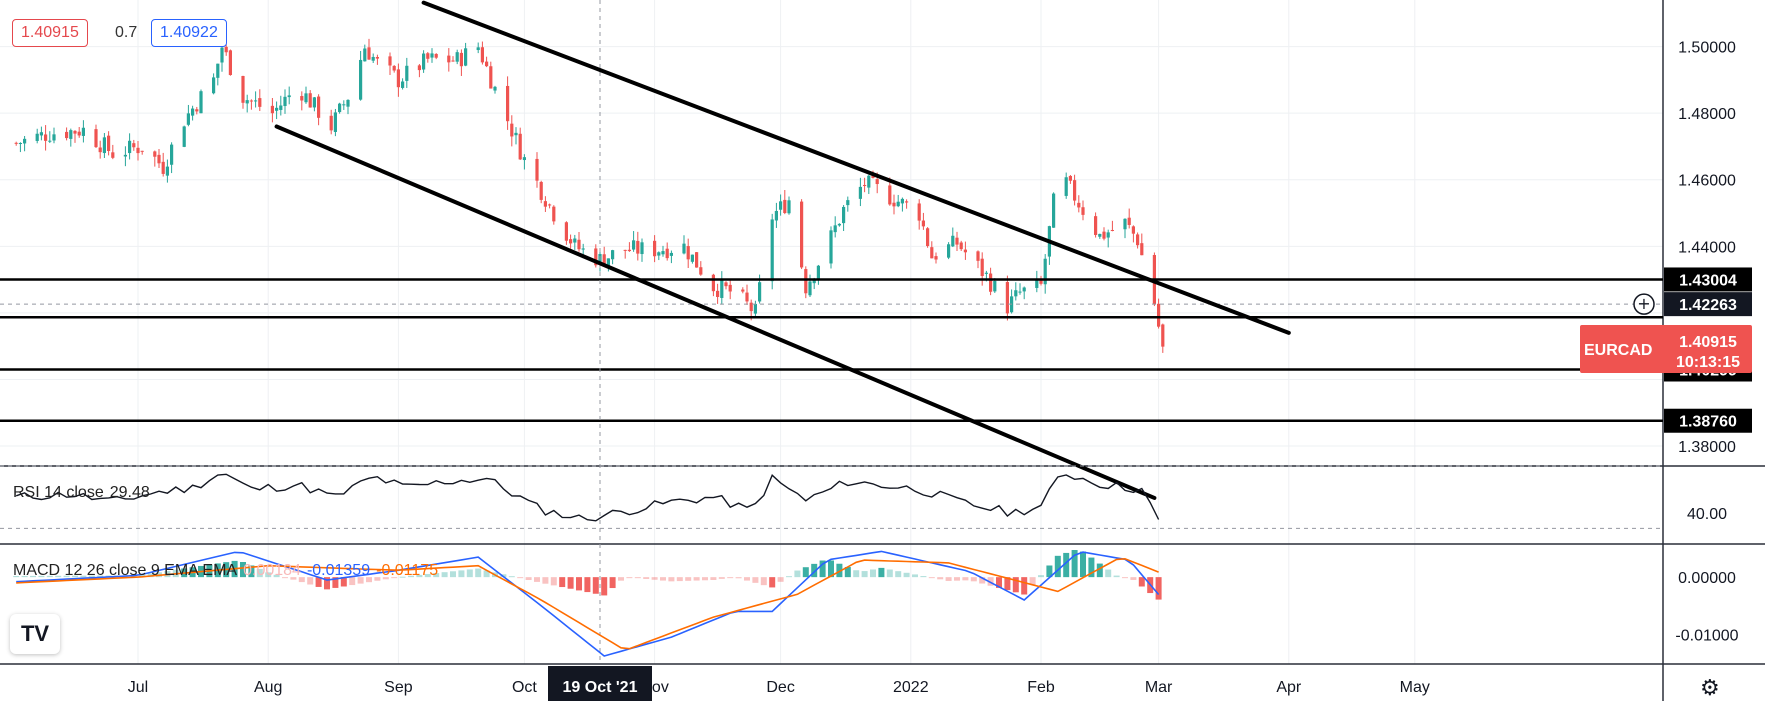 This screenshot has height=701, width=1765. Describe the element at coordinates (1415, 687) in the screenshot. I see `time-tick-label: May` at that location.